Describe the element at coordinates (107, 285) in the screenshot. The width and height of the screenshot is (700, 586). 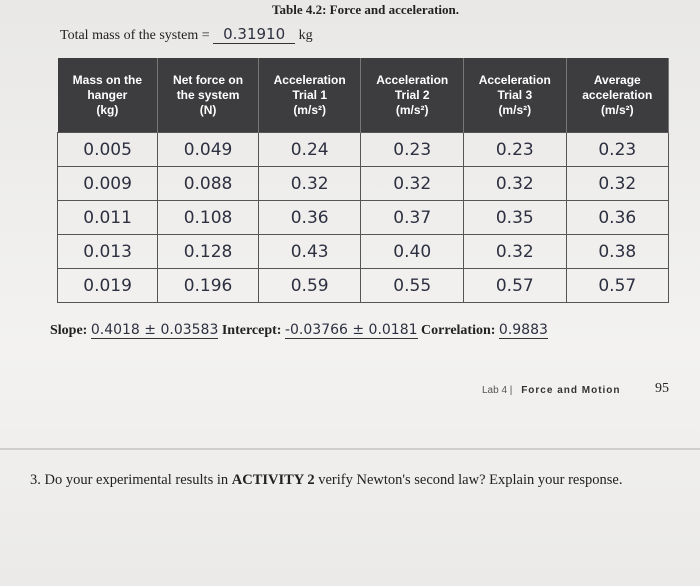
I see `table-cell: 0.019` at that location.